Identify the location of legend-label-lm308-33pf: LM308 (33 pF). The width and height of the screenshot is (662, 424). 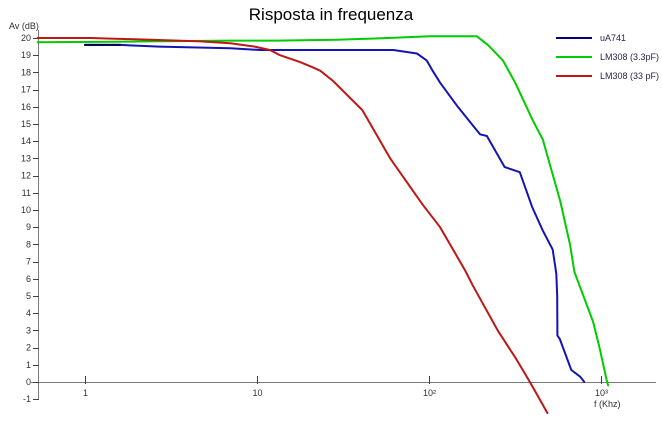
(630, 75).